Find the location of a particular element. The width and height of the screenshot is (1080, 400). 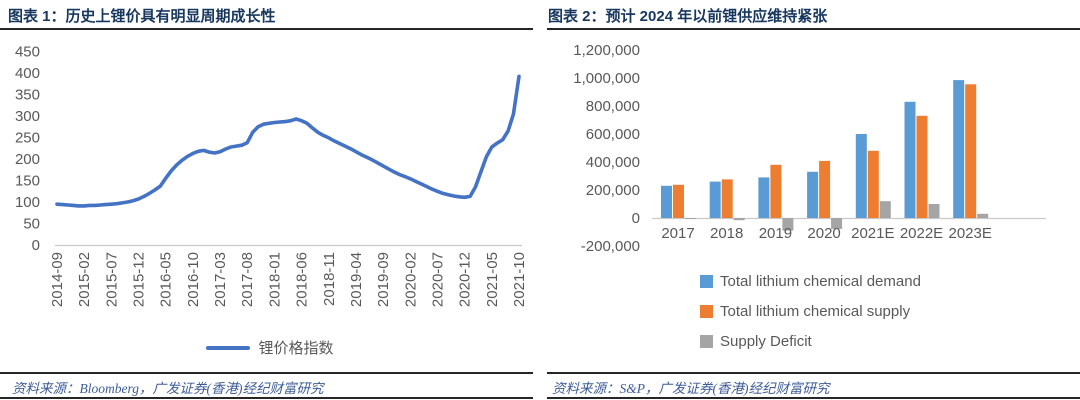

bar-group-2017 is located at coordinates (678, 201).